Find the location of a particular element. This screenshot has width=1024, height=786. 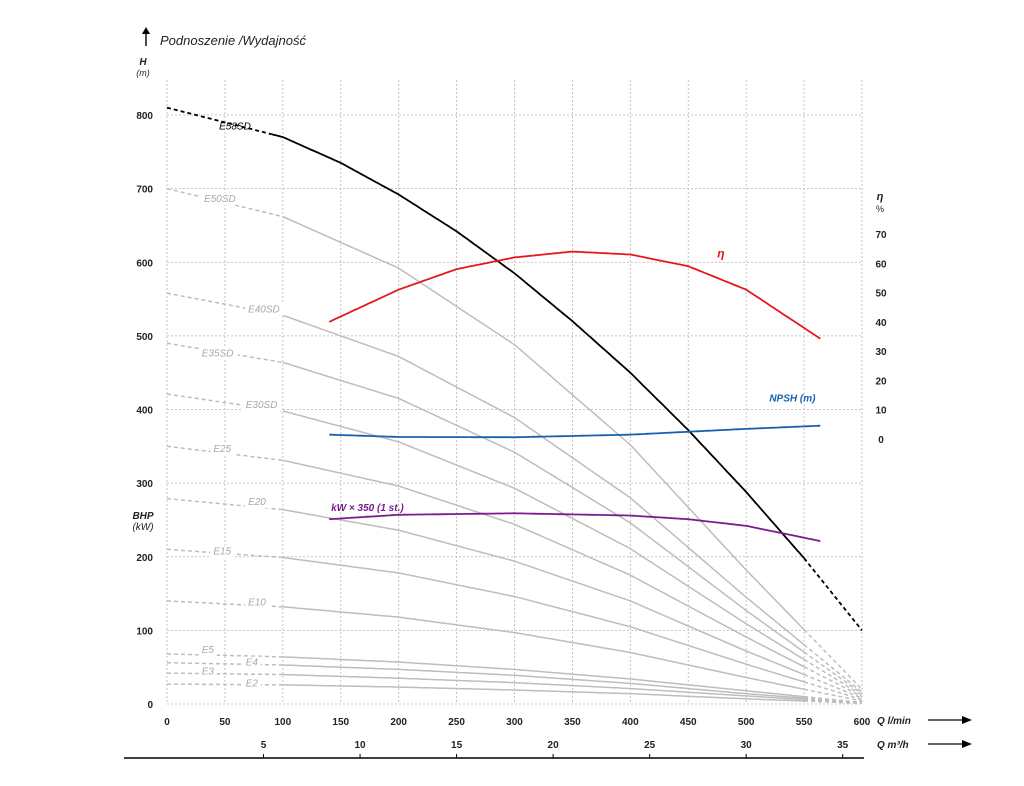

bhp-axis-unit: (kW) is located at coordinates (142, 527).